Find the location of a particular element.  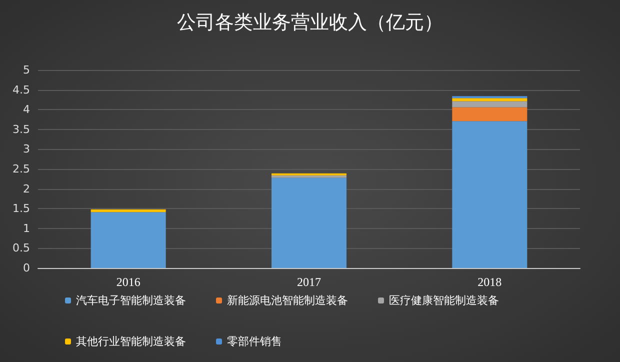

chart-title: 公司各类业务营业收入（亿元） is located at coordinates (310, 23).